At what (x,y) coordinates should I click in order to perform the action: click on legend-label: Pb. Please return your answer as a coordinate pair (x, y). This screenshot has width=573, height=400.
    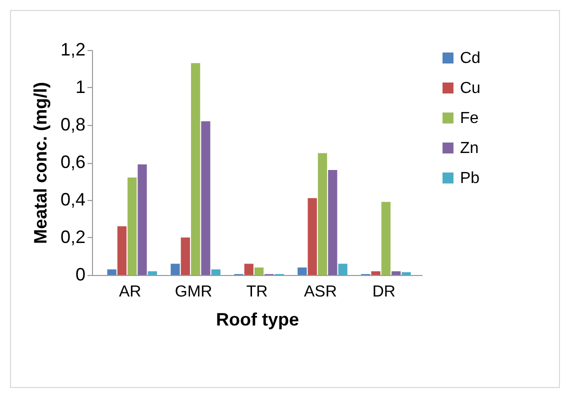
    Looking at the image, I should click on (470, 178).